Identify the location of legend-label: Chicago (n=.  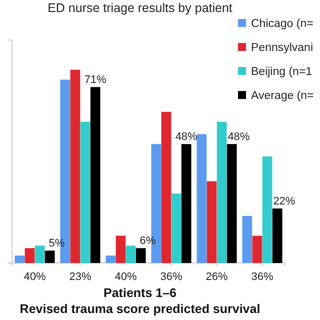
(282, 24).